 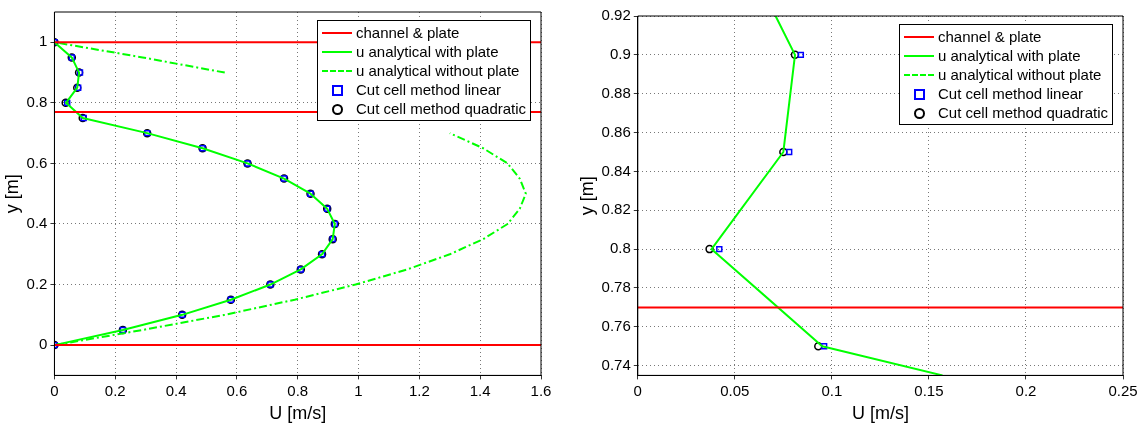 I want to click on y-tick-label: 0, so click(x=43, y=344).